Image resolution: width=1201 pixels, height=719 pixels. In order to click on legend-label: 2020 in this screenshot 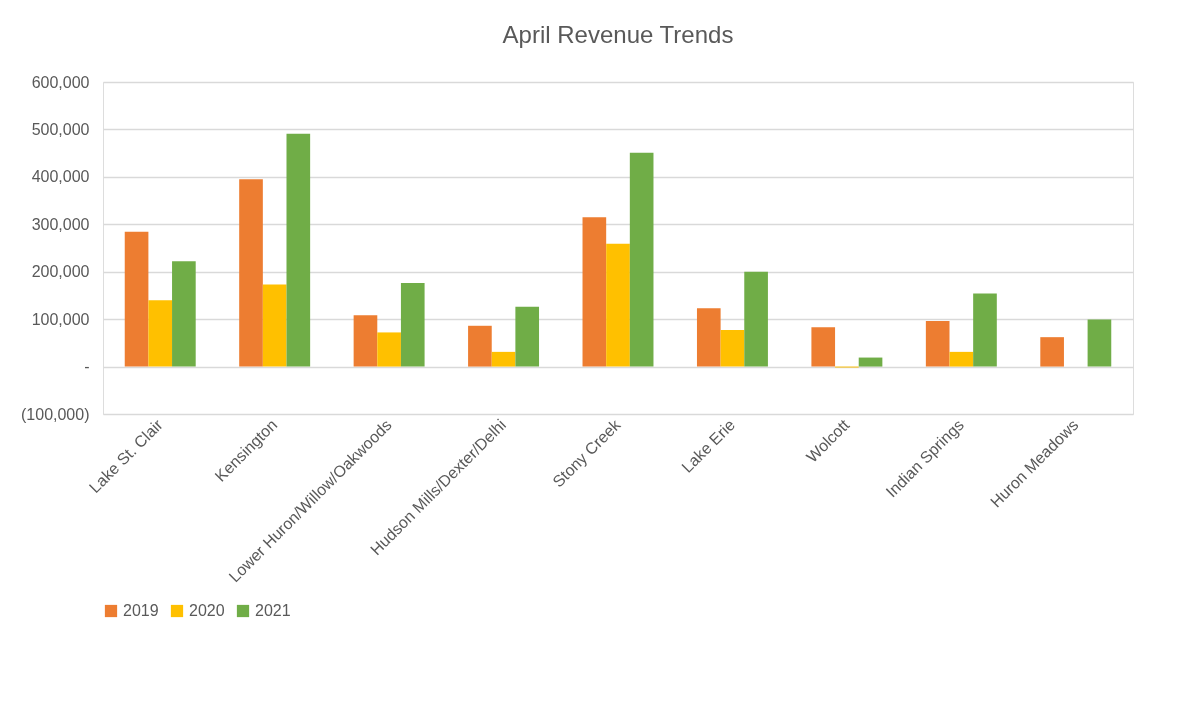, I will do `click(207, 610)`.